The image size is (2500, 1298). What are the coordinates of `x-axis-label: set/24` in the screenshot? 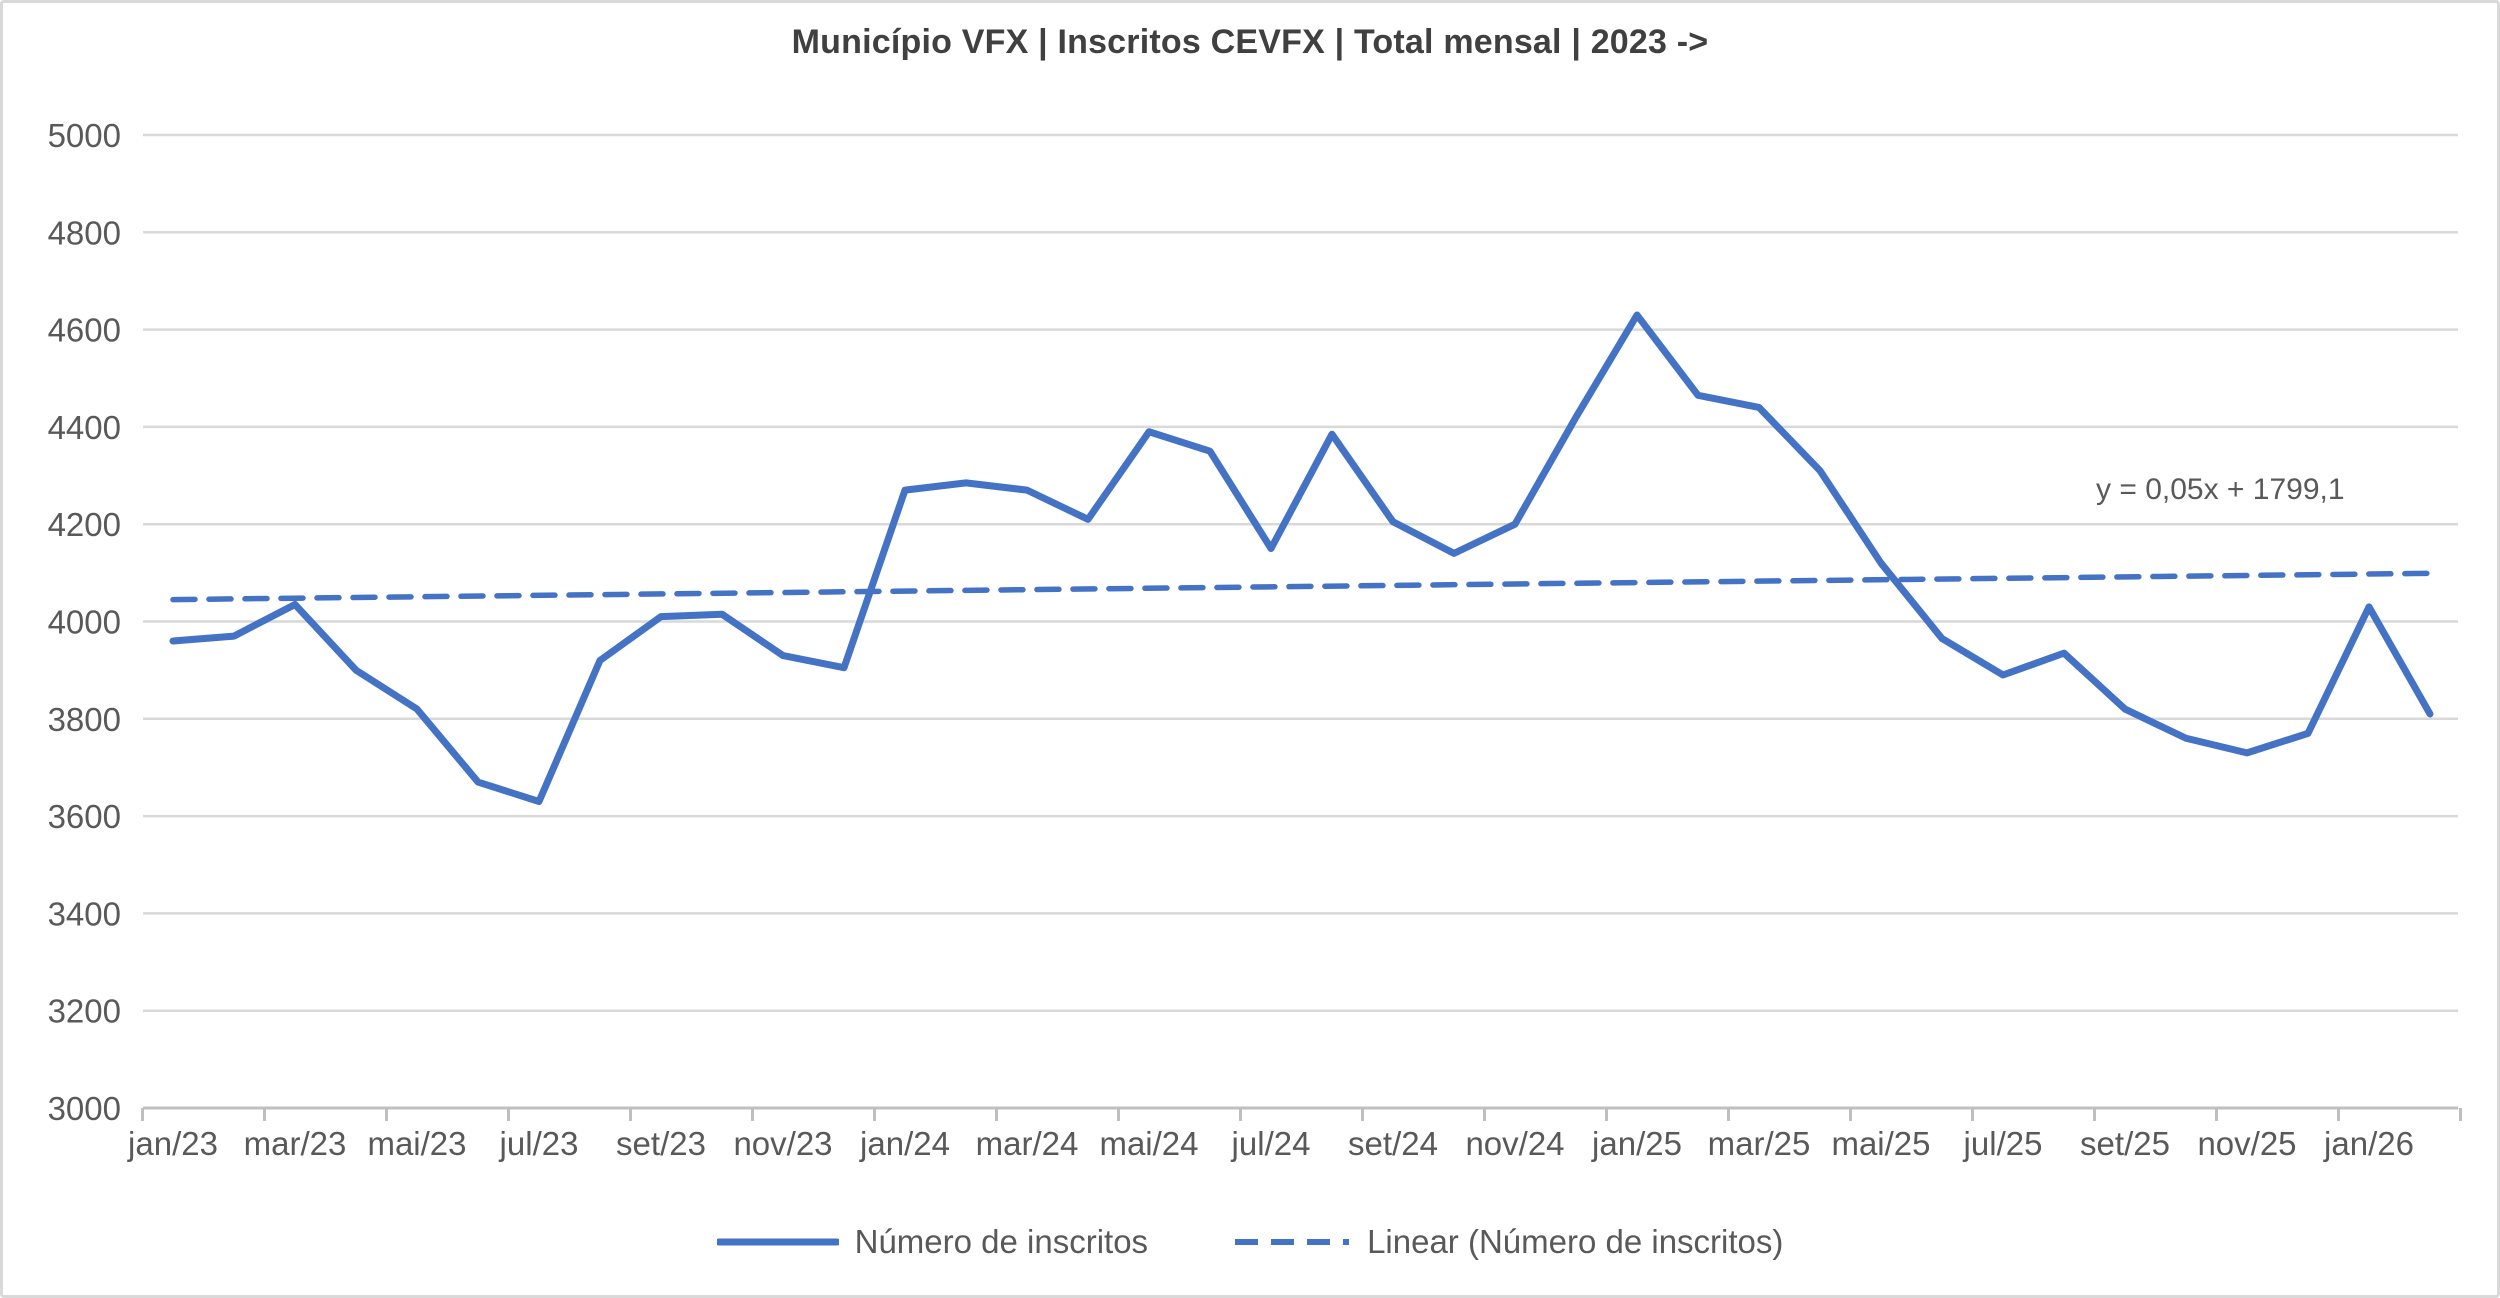 It's located at (1393, 1143).